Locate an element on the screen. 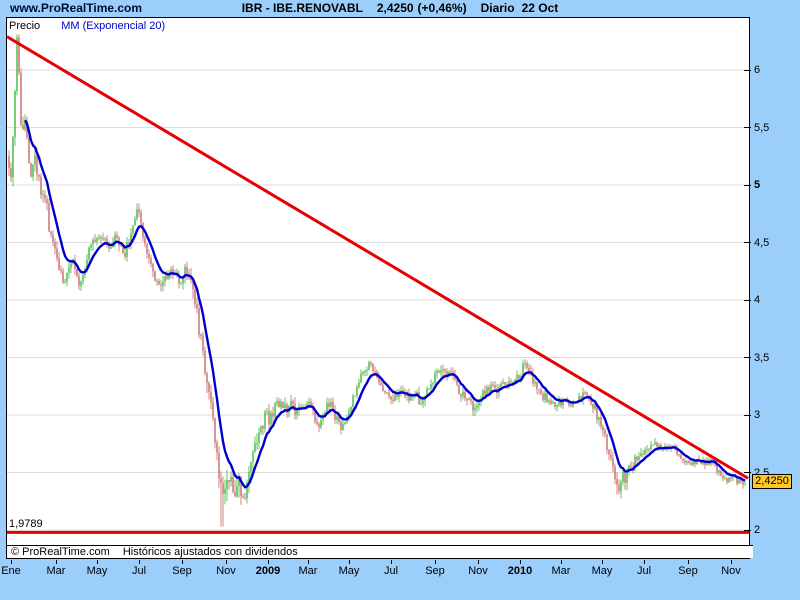  ema-indicator-label: MM (Exponencial 20) is located at coordinates (113, 26).